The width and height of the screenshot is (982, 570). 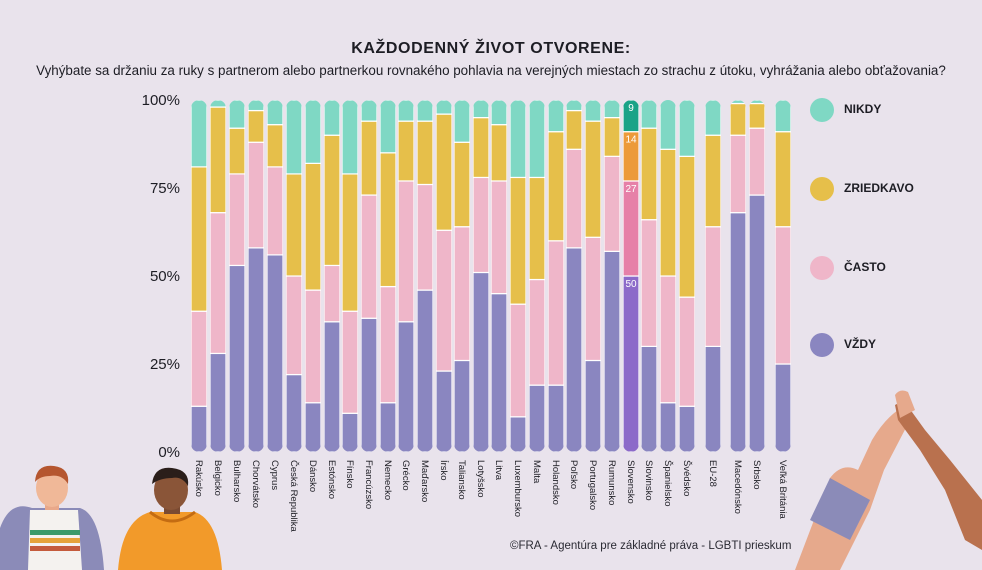 I want to click on legend-label-vzdy: VŽDY, so click(x=860, y=344).